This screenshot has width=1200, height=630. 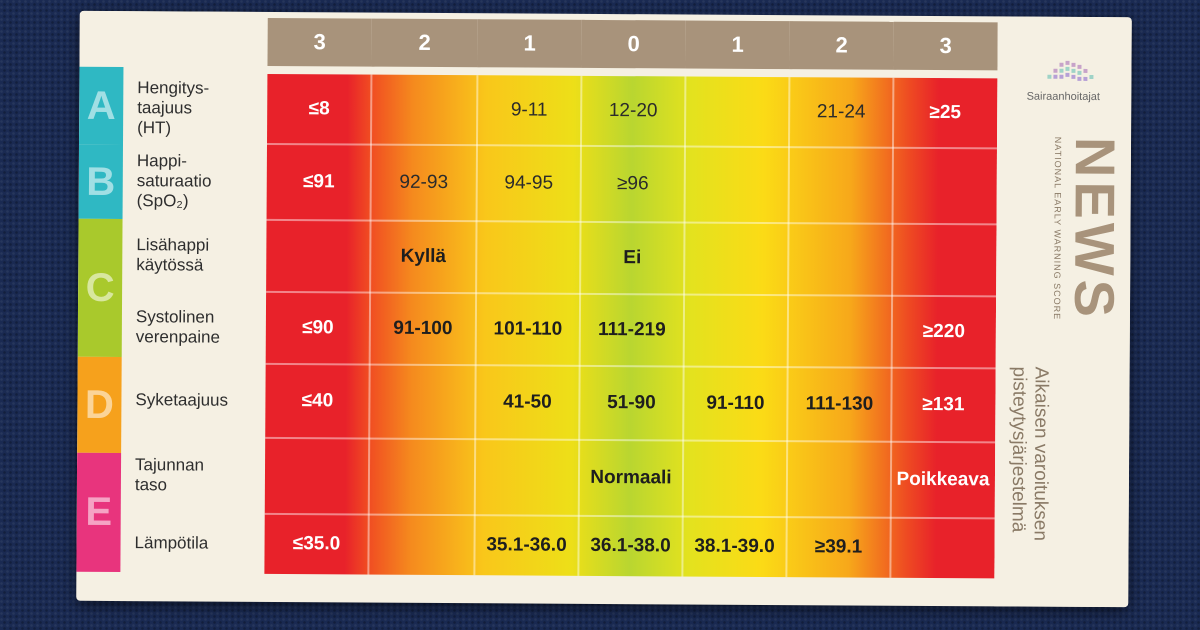 I want to click on score-cell-r5-c6: Poikkeava, so click(x=943, y=479).